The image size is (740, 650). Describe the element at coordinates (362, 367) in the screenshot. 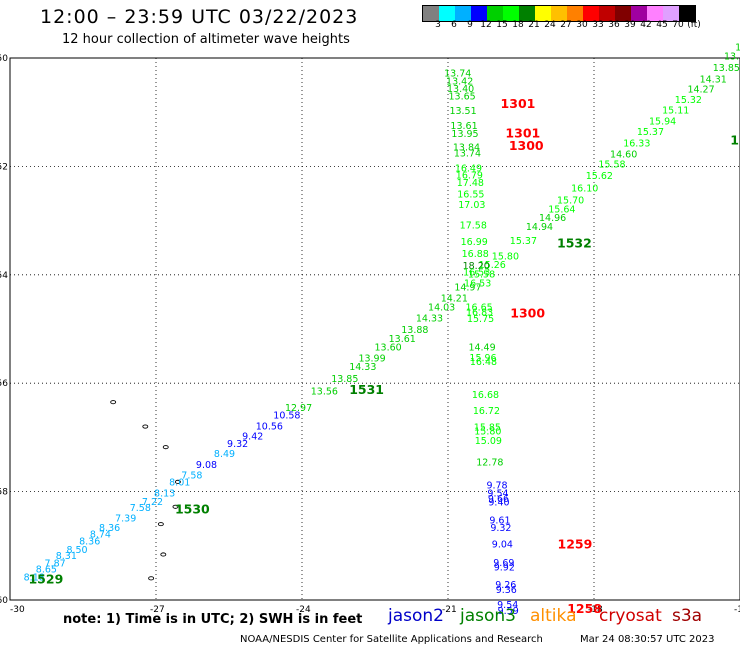

I see `swh-value: 14.33` at that location.